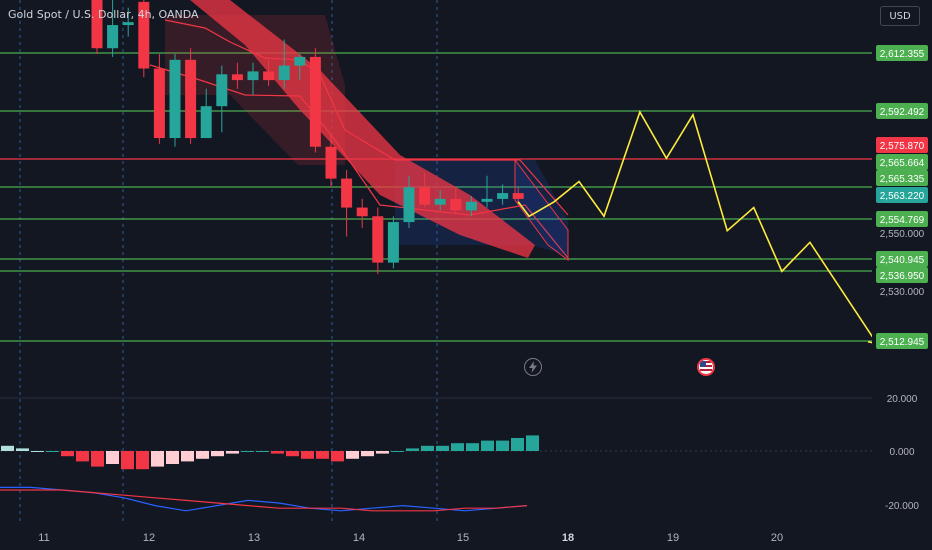 This screenshot has width=932, height=550. What do you see at coordinates (901, 452) in the screenshot?
I see `macd-axis-tick: 0.000` at bounding box center [901, 452].